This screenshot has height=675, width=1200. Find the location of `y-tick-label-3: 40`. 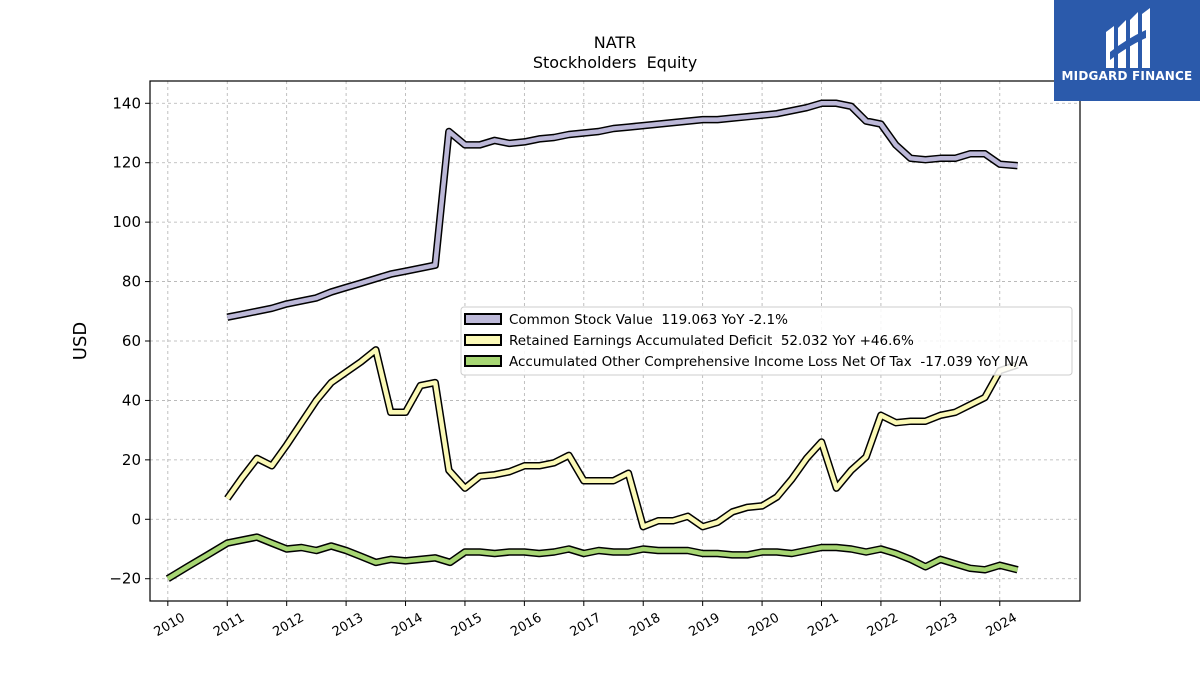

y-tick-label-3: 40 is located at coordinates (131, 400).